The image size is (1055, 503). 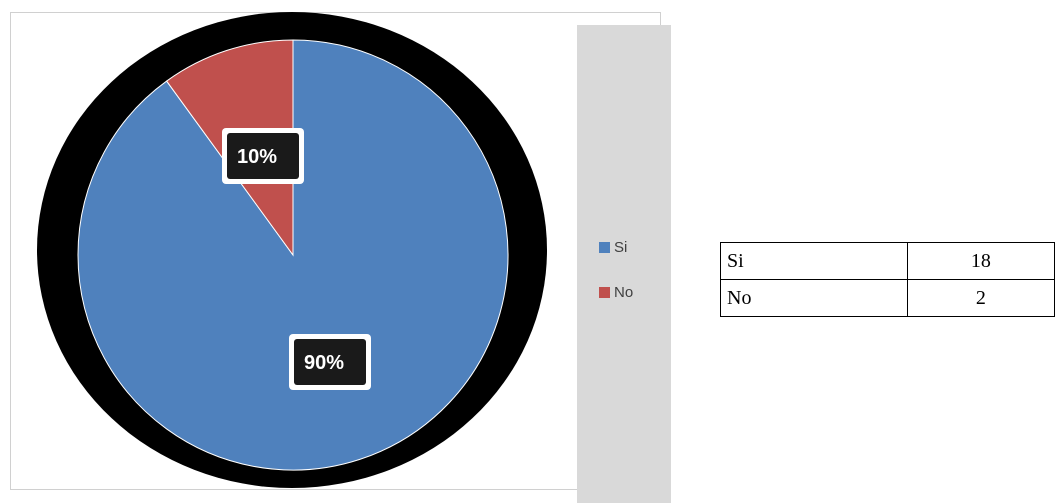 I want to click on legend-swatch-no, so click(x=604, y=292).